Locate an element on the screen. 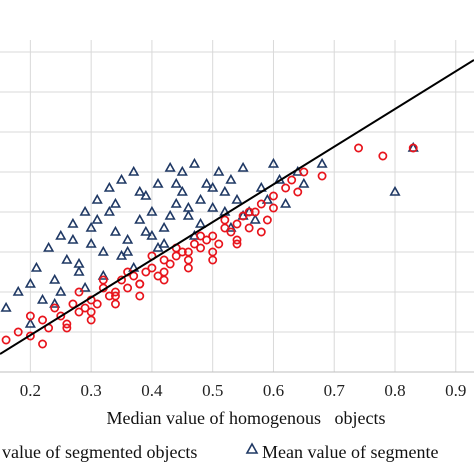  x-tick-label-7: 0.9 is located at coordinates (455, 390).